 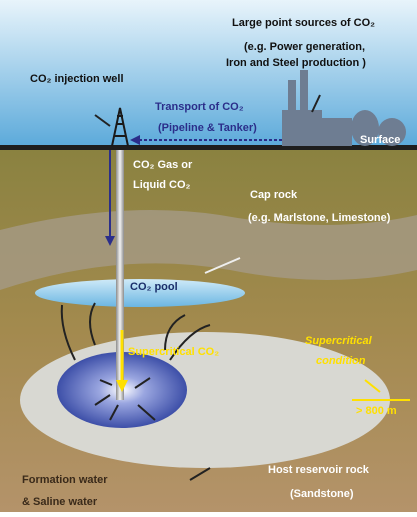 I want to click on pool-label: CO₂ pool, so click(x=154, y=287).